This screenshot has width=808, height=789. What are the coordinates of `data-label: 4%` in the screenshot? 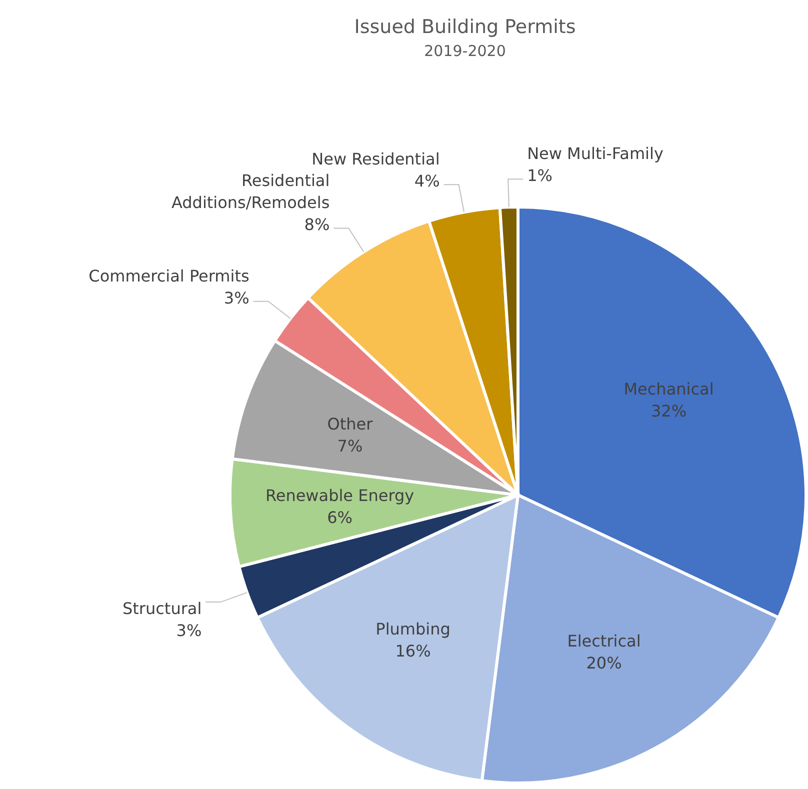 It's located at (427, 180).